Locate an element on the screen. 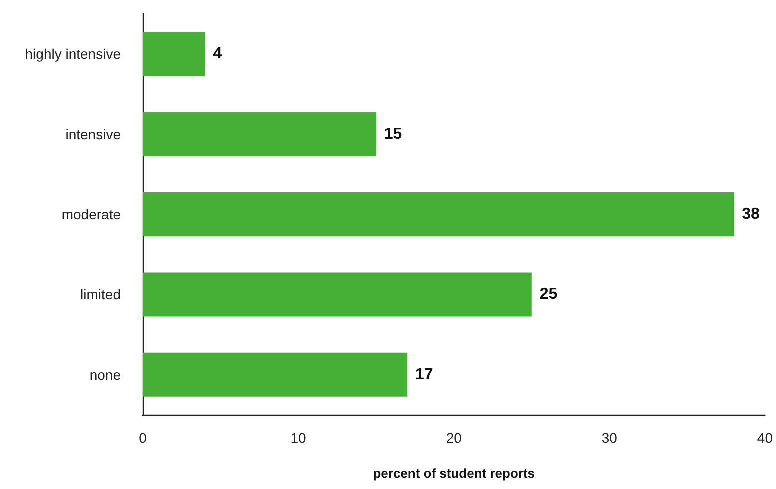 Image resolution: width=776 pixels, height=489 pixels. x-tick-label: 40 is located at coordinates (765, 438).